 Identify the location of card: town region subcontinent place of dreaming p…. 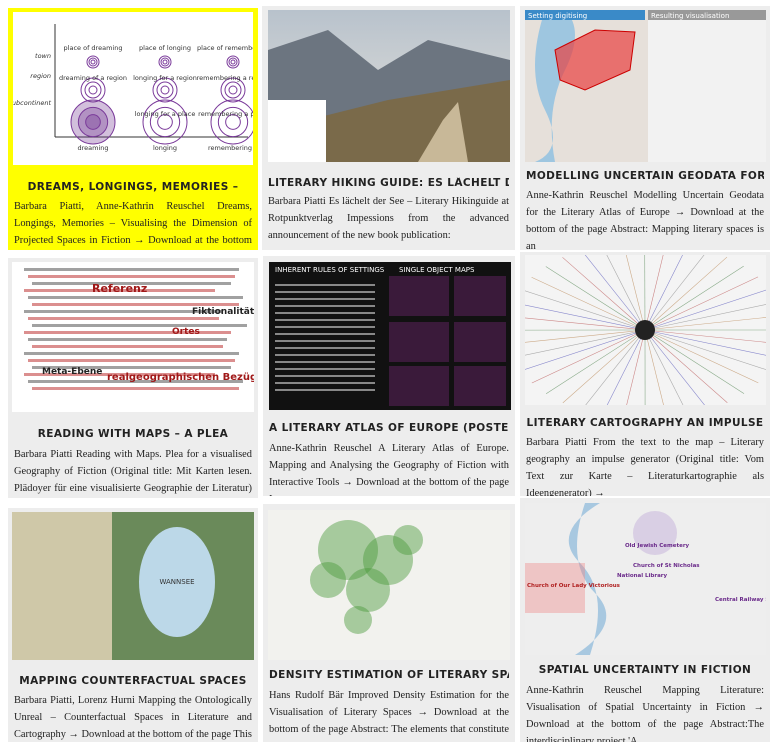
(133, 129).